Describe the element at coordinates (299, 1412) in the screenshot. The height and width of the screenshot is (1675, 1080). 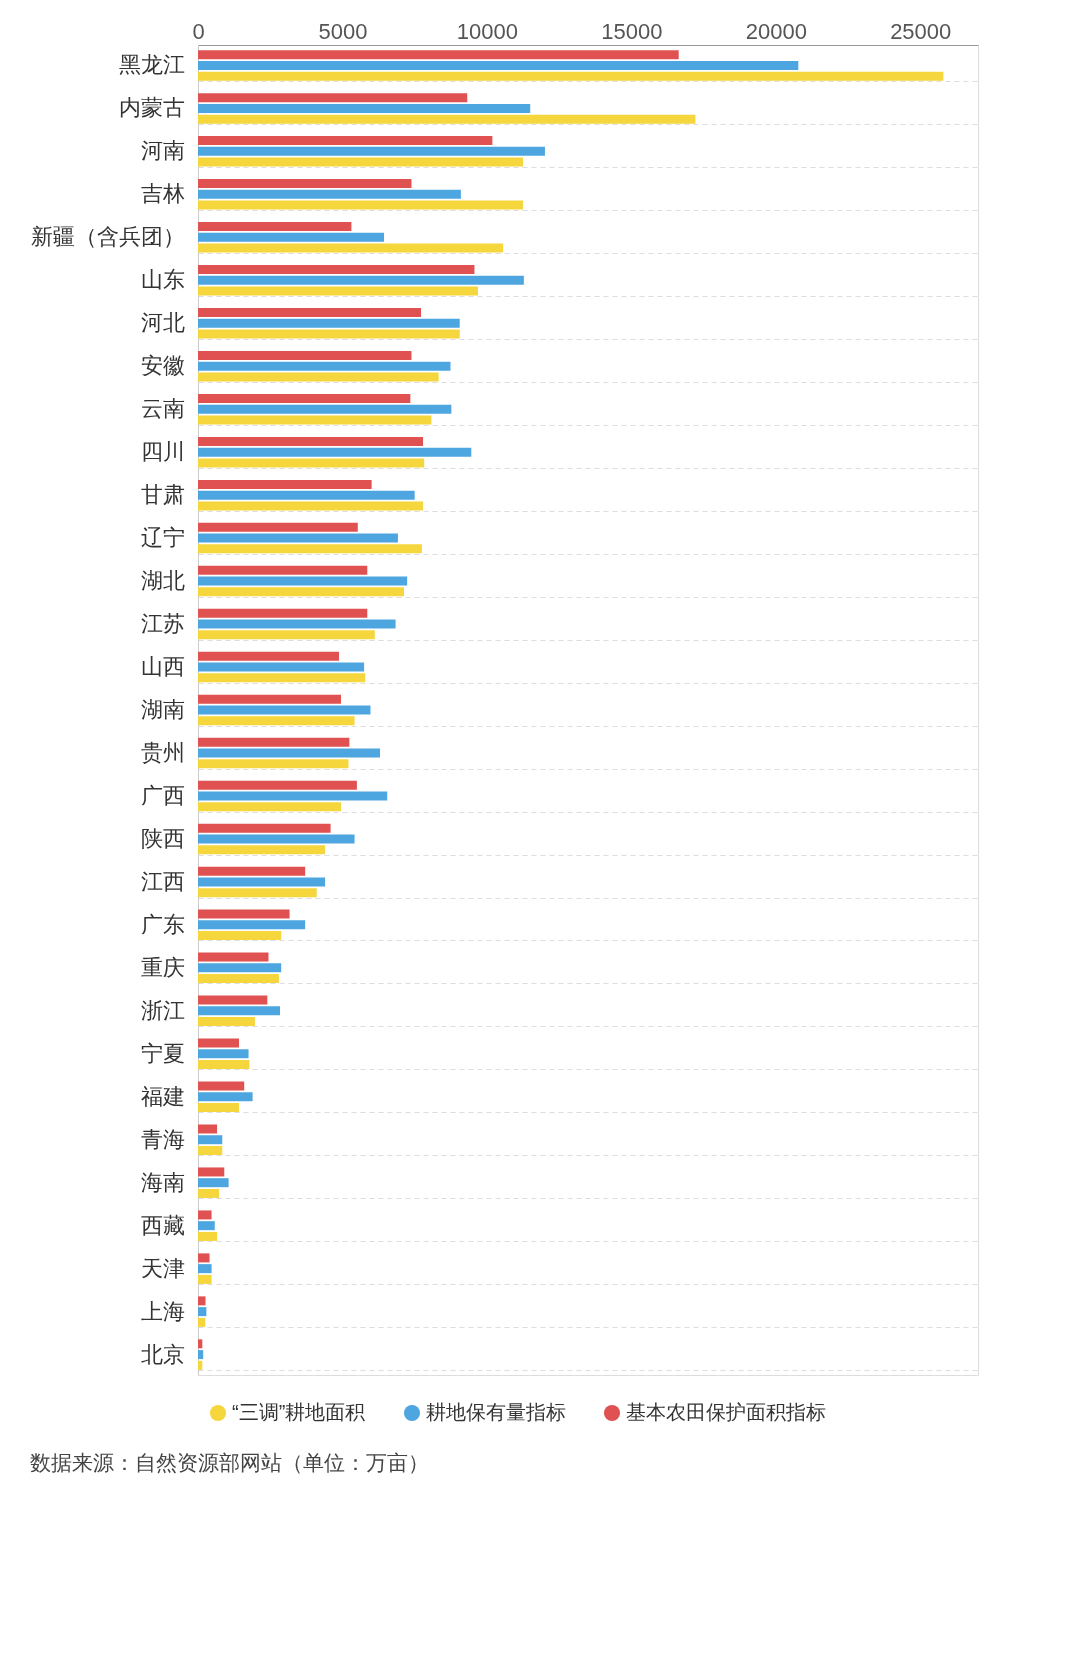
I see `legend-label: “三调”耕地面积` at that location.